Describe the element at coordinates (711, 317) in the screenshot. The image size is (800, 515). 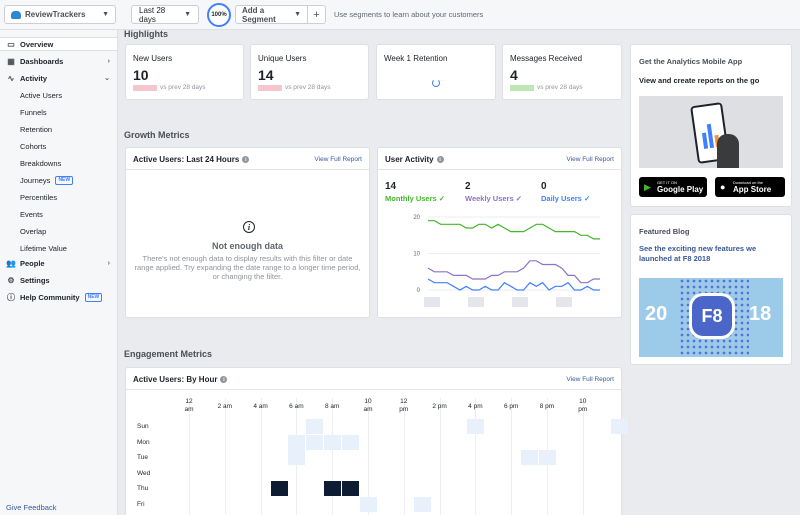
I see `f8-blog-image: 20 F8 18` at that location.